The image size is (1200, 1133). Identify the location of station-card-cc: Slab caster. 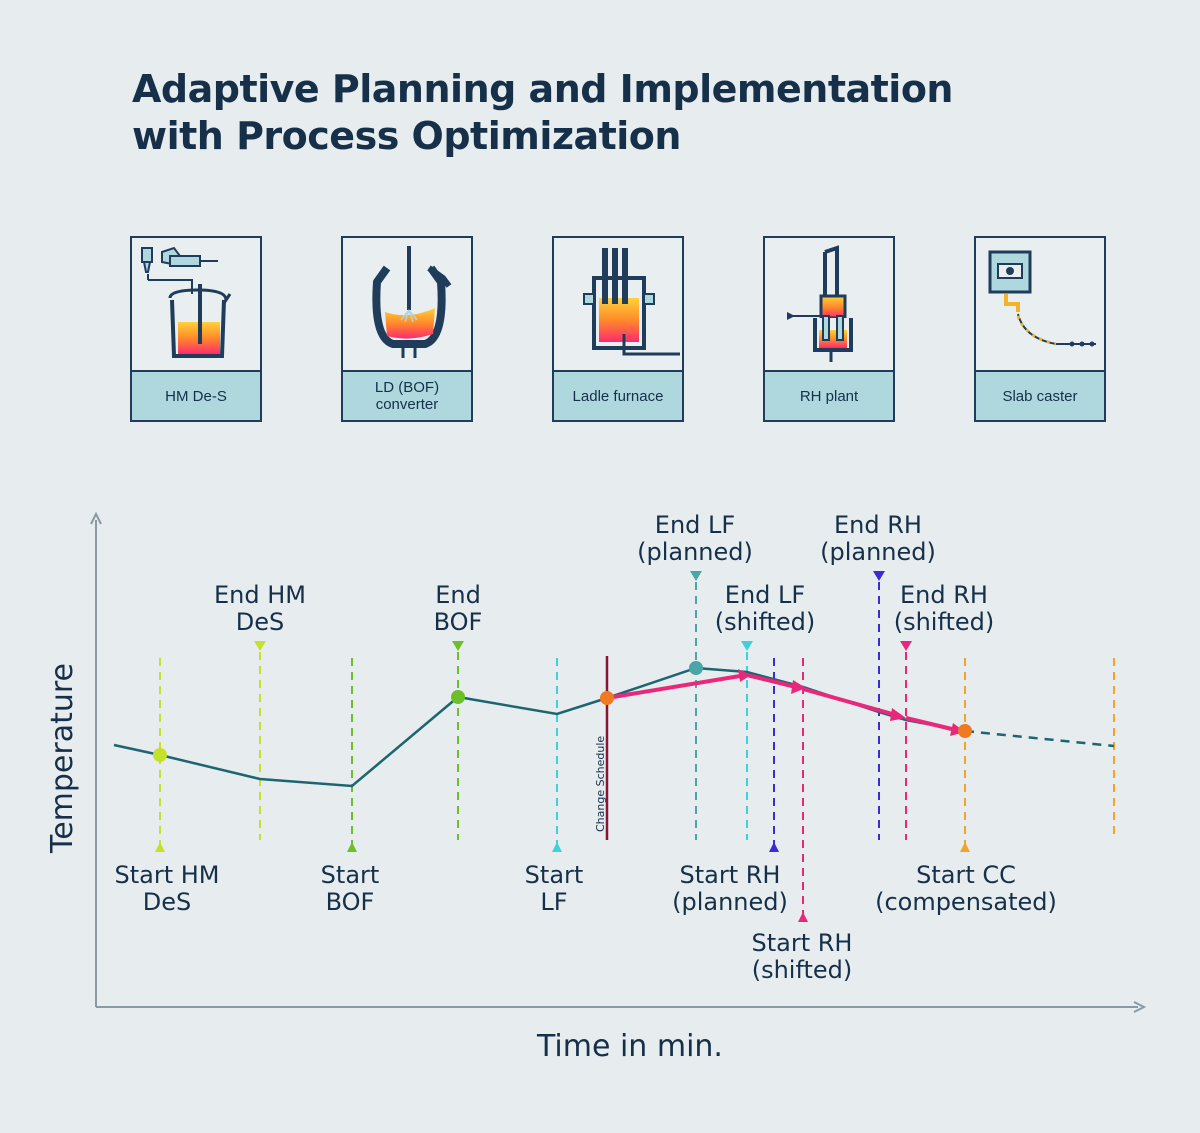
(1040, 329).